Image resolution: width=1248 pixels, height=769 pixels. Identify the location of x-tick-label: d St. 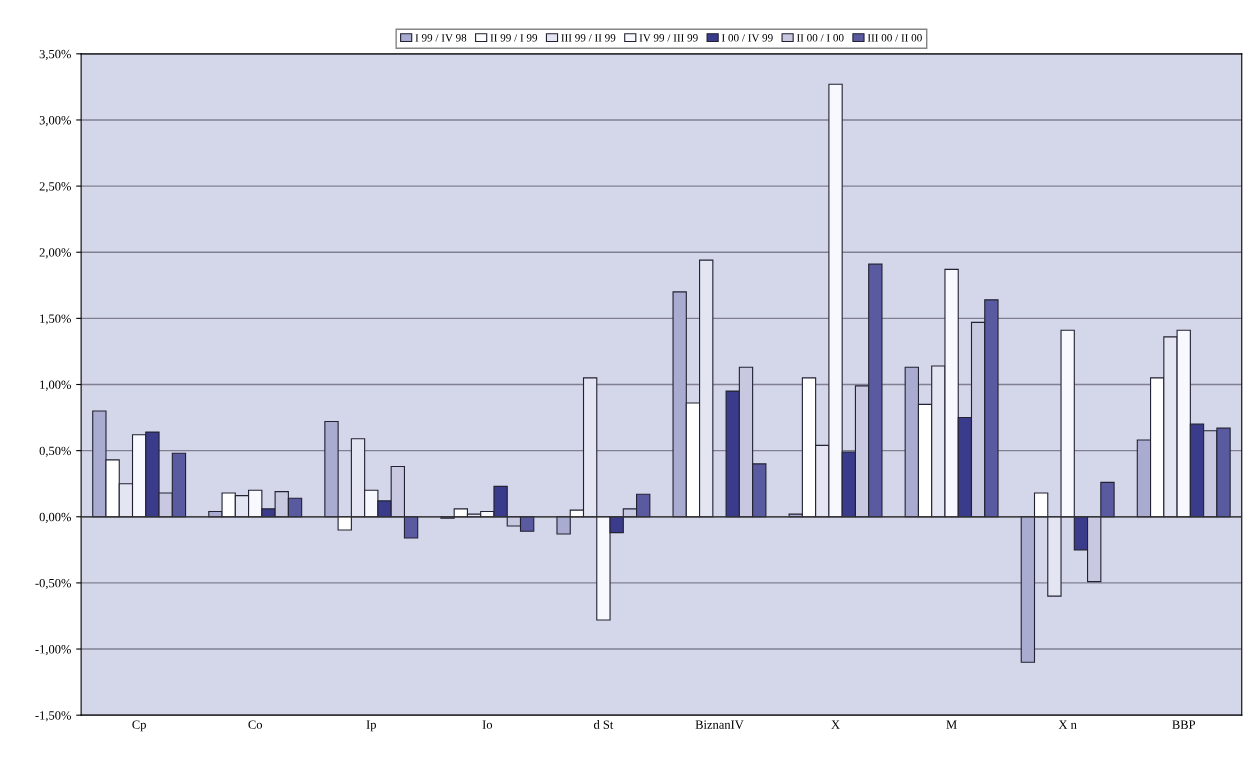
(603, 724).